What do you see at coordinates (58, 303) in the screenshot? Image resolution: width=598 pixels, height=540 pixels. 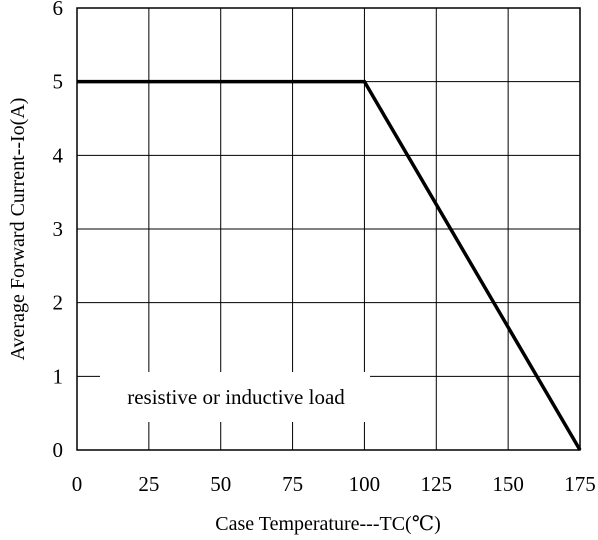 I see `y-tick-label: 2` at bounding box center [58, 303].